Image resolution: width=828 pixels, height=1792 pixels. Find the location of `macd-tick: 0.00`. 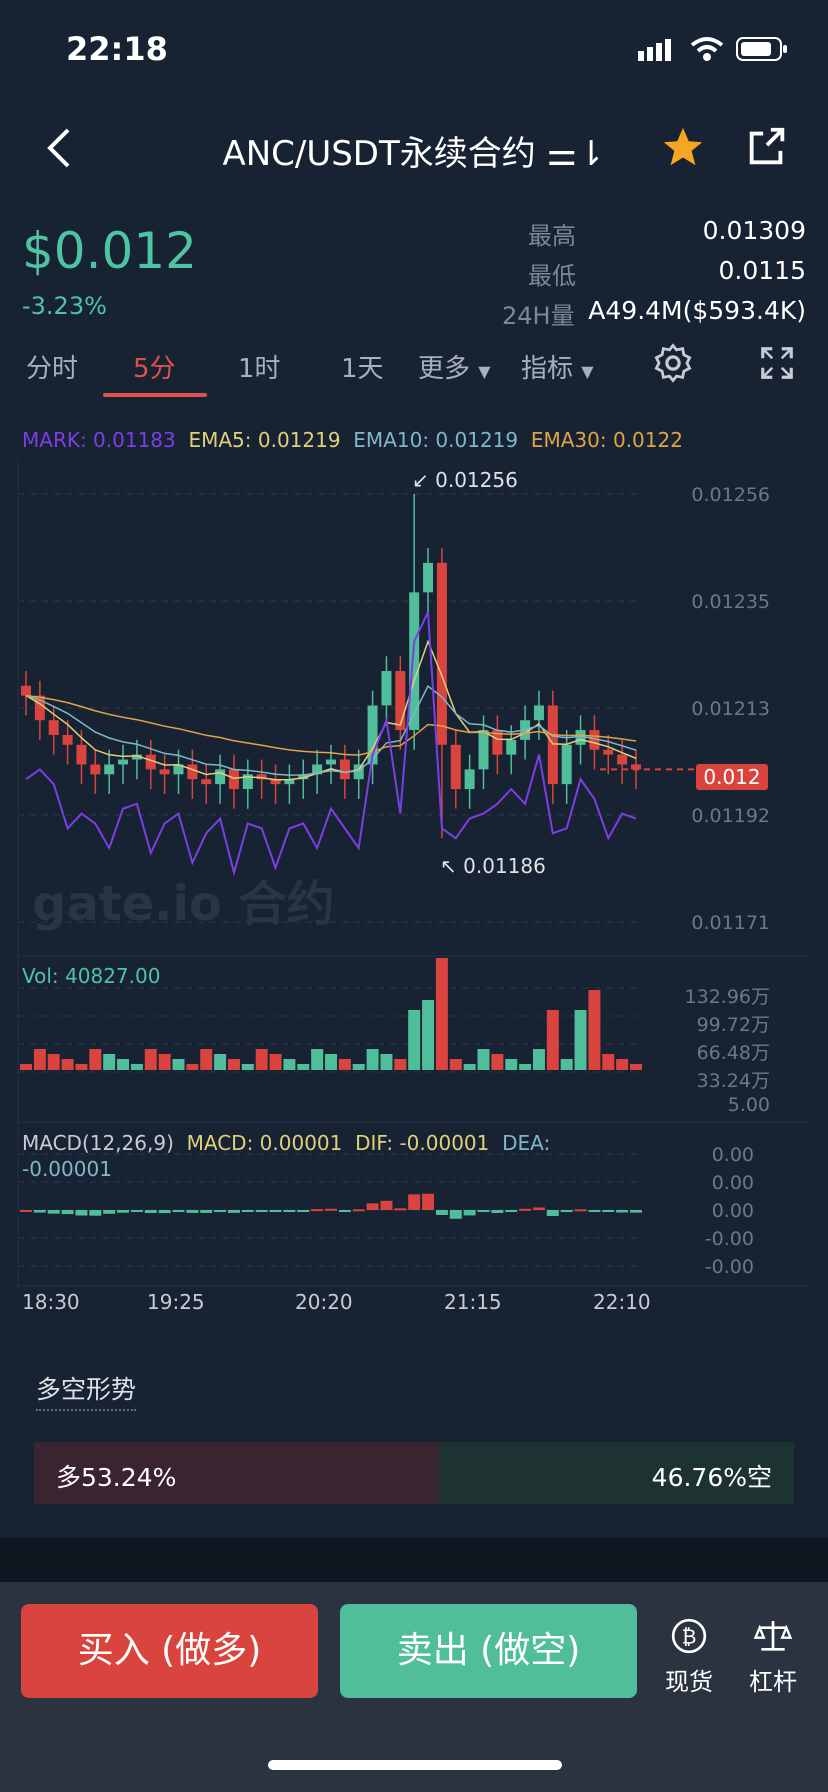

macd-tick: 0.00 is located at coordinates (732, 1211).